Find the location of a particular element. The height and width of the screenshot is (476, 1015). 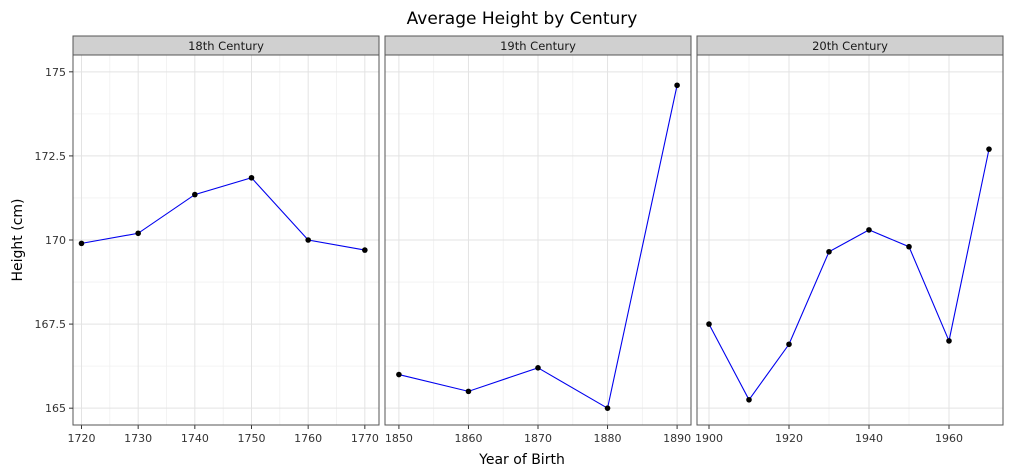

x-tick-label: 1880 is located at coordinates (608, 438).